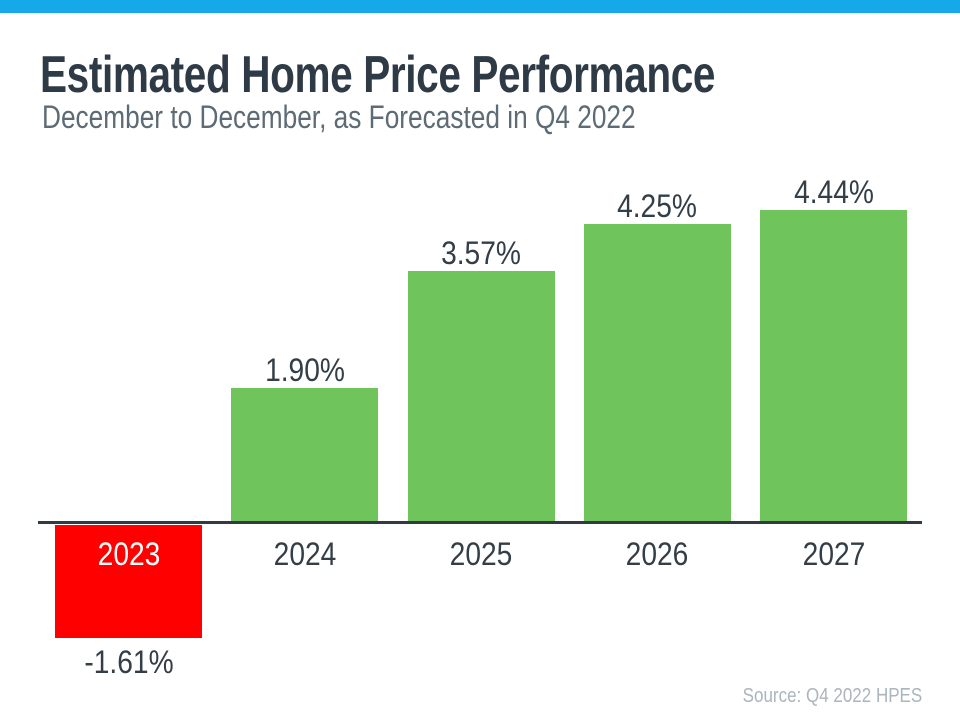 Image resolution: width=960 pixels, height=720 pixels. What do you see at coordinates (481, 554) in the screenshot?
I see `category-label-2025: 2025` at bounding box center [481, 554].